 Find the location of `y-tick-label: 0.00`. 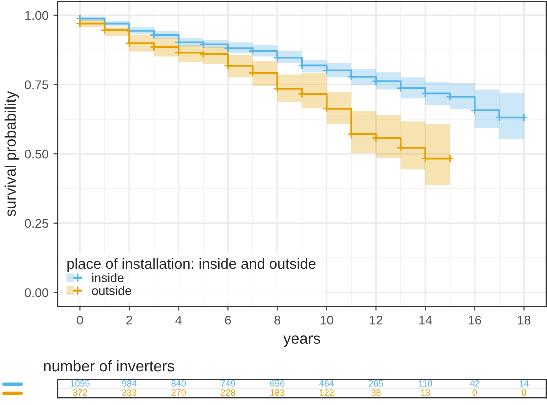

y-tick-label: 0.00 is located at coordinates (36, 293).